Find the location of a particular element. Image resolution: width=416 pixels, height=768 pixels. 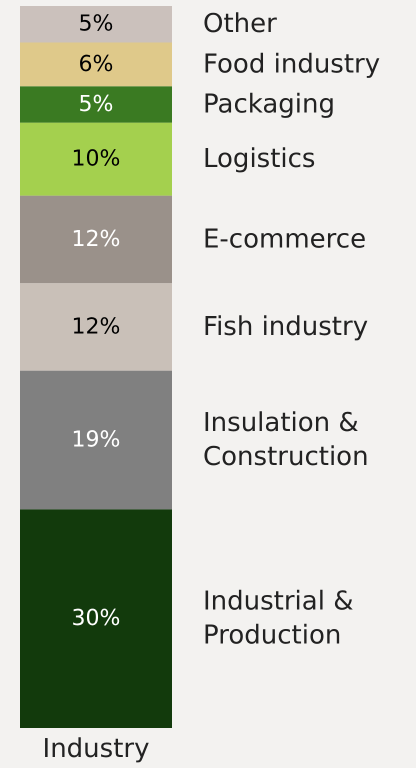

data-label: 30% is located at coordinates (96, 619).